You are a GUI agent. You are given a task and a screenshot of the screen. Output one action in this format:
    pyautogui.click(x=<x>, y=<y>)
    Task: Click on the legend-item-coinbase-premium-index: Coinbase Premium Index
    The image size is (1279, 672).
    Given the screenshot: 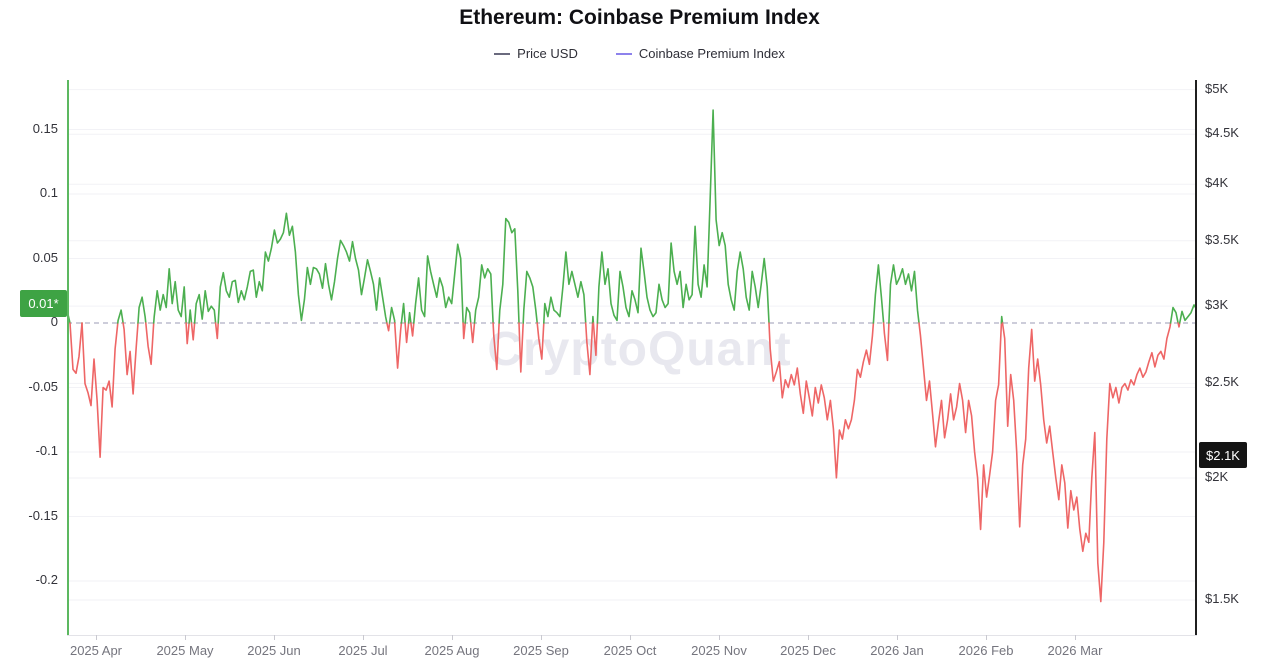 What is the action you would take?
    pyautogui.click(x=700, y=53)
    